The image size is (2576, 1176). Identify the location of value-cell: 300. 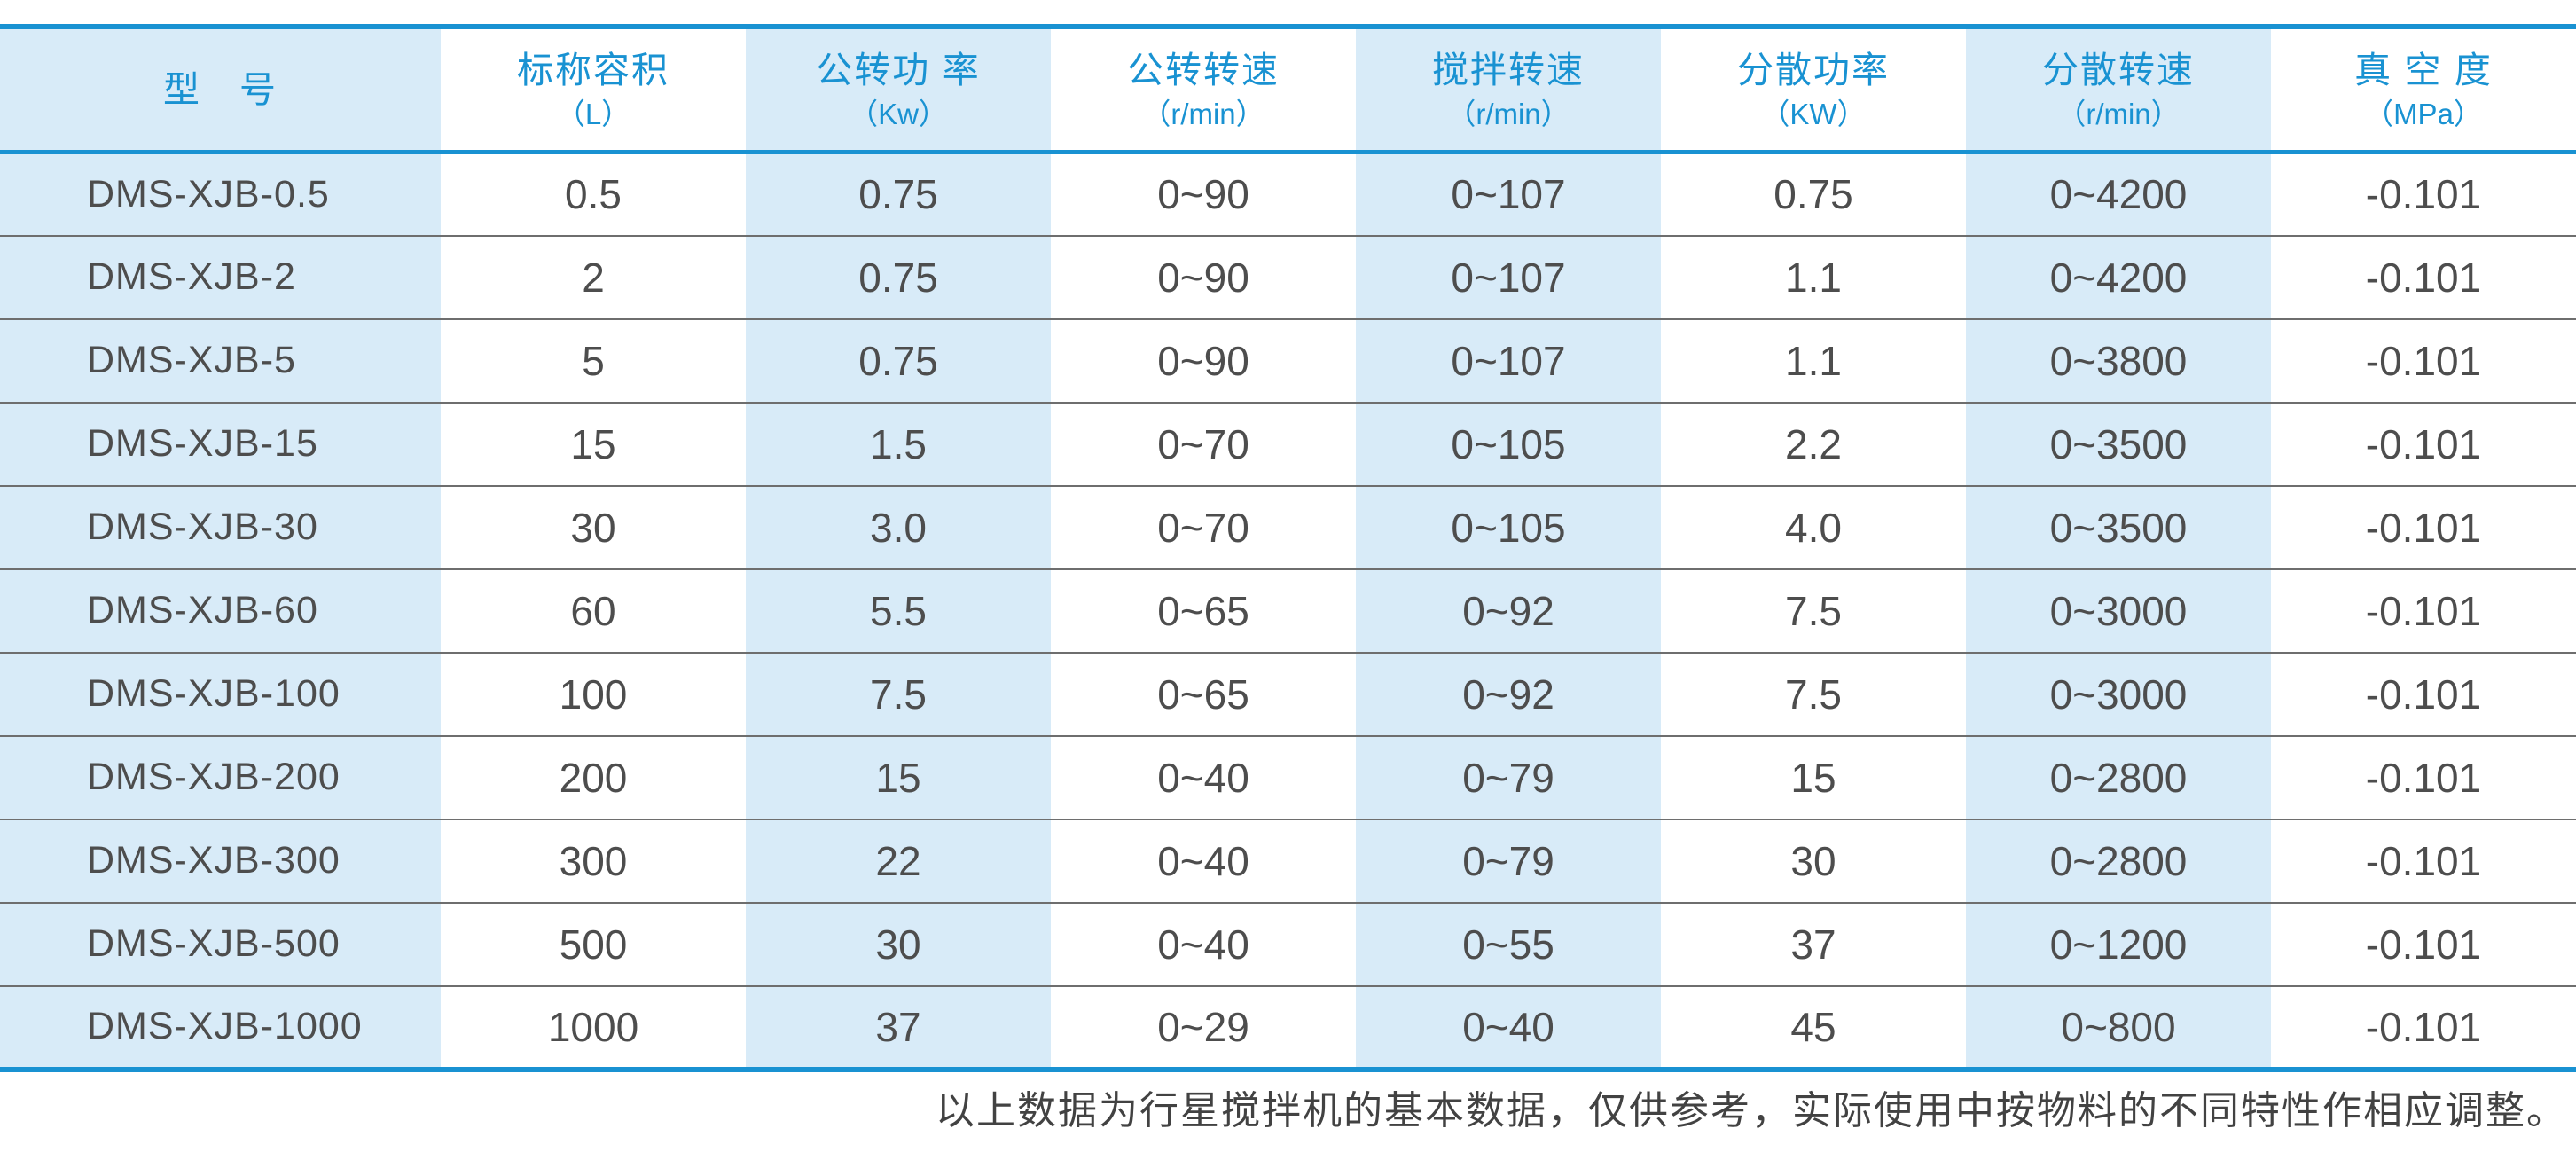
(593, 860).